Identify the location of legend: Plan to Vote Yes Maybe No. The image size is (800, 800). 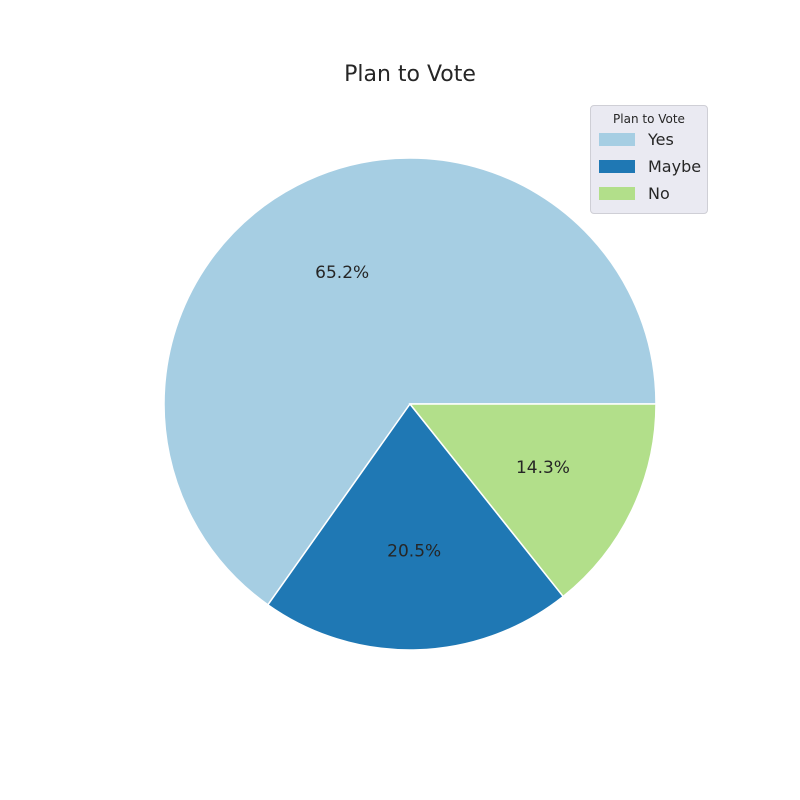
(649, 159).